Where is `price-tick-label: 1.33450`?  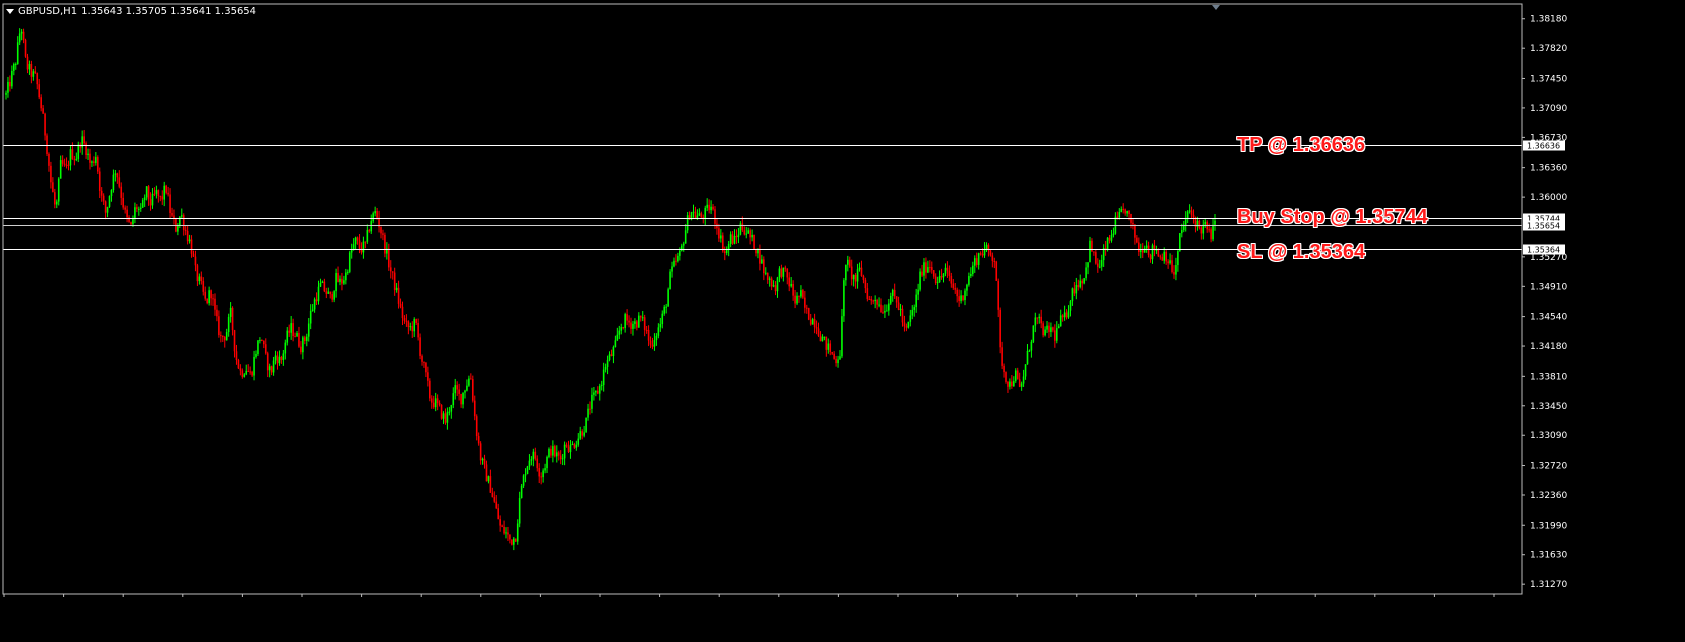 price-tick-label: 1.33450 is located at coordinates (1548, 407).